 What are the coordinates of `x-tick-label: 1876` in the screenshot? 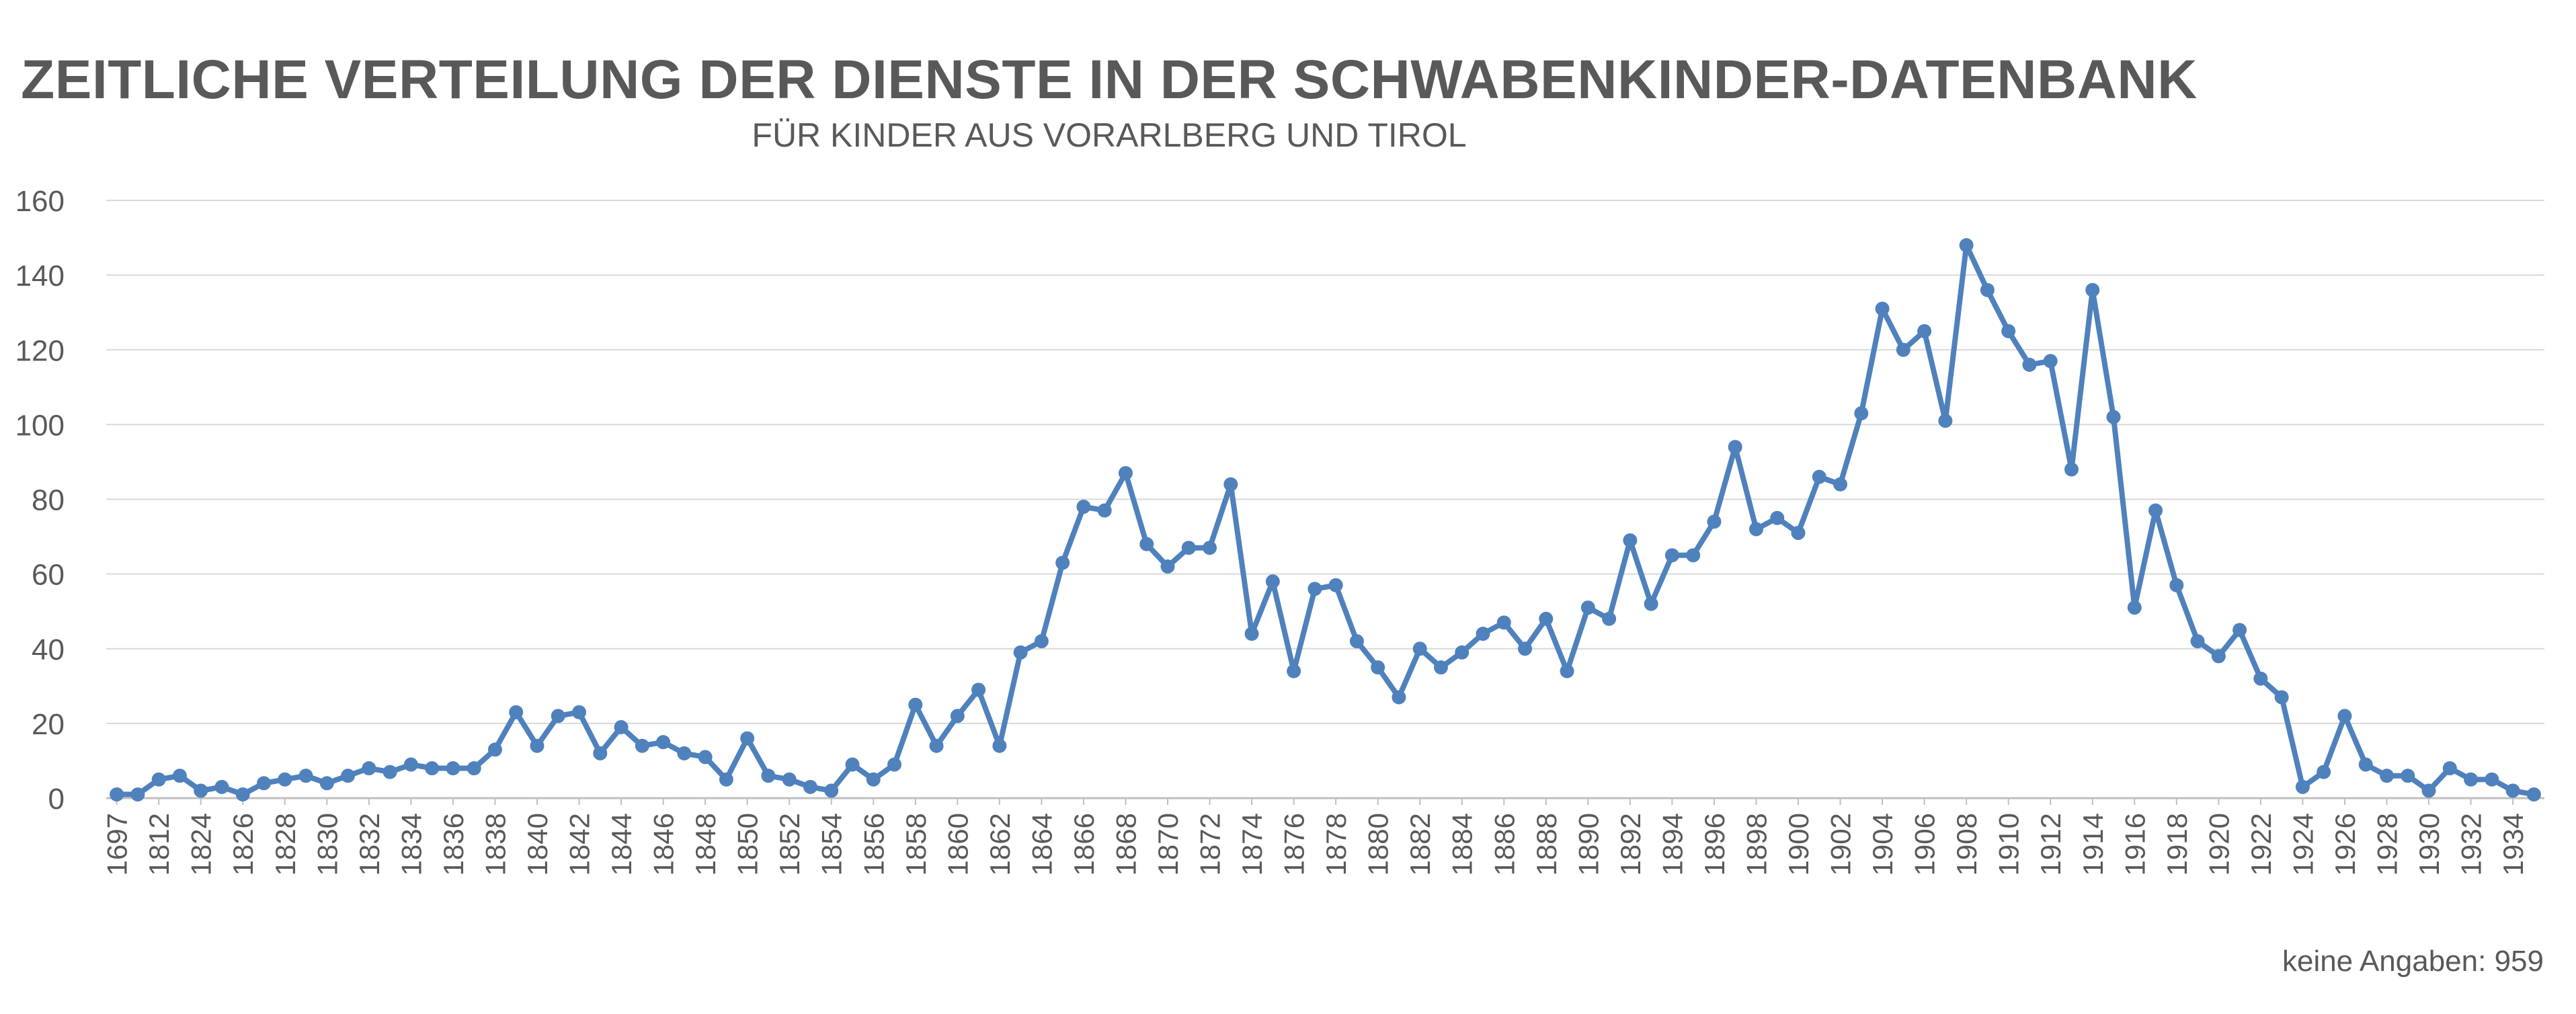 It's located at (1294, 844).